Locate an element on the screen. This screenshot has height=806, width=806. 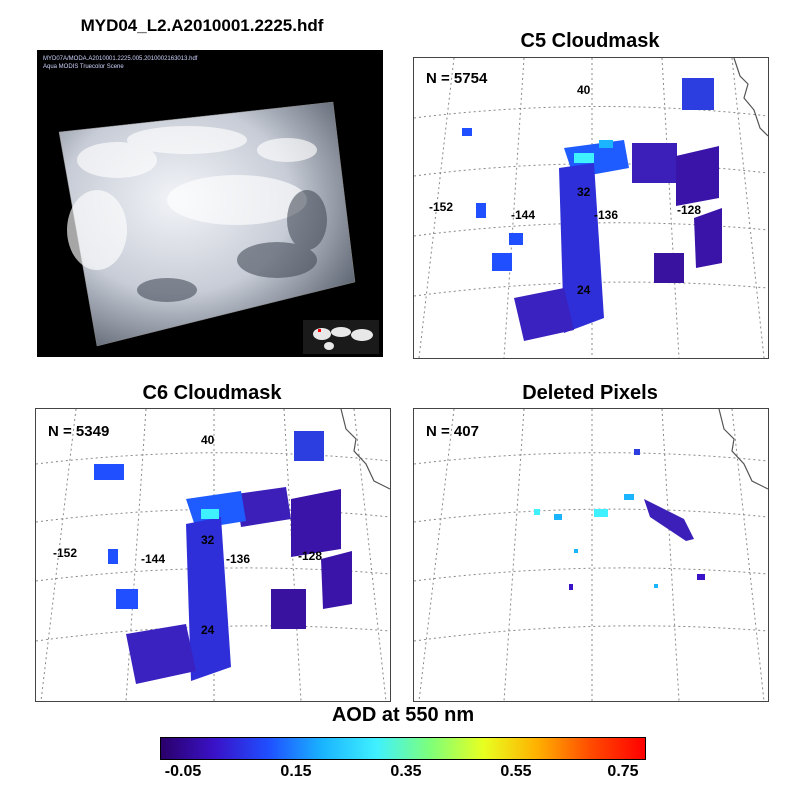
c5-pixel-count: N = 5754 is located at coordinates (457, 78).